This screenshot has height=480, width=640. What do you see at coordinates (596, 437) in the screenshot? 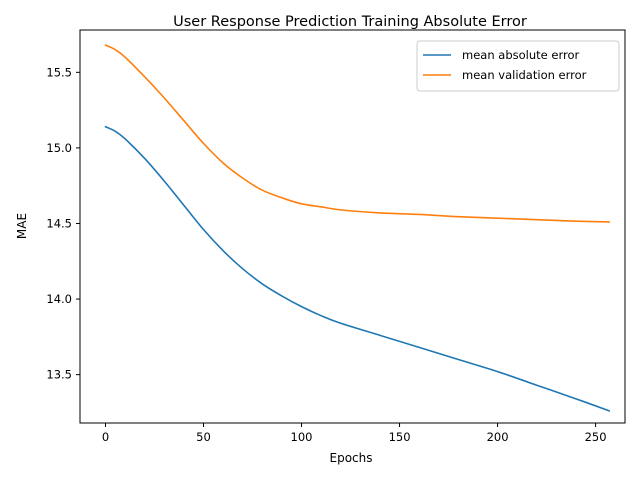
I see `x-tick-label: 250` at bounding box center [596, 437].